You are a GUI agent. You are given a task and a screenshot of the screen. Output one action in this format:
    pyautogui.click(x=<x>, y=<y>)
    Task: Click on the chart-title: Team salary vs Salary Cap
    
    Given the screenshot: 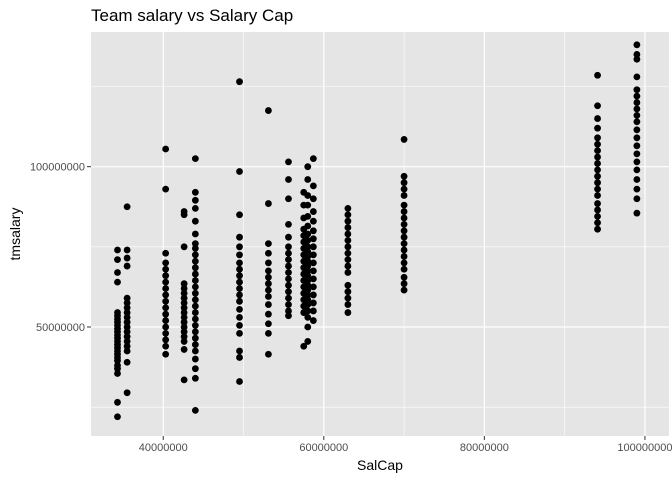 What is the action you would take?
    pyautogui.click(x=192, y=15)
    